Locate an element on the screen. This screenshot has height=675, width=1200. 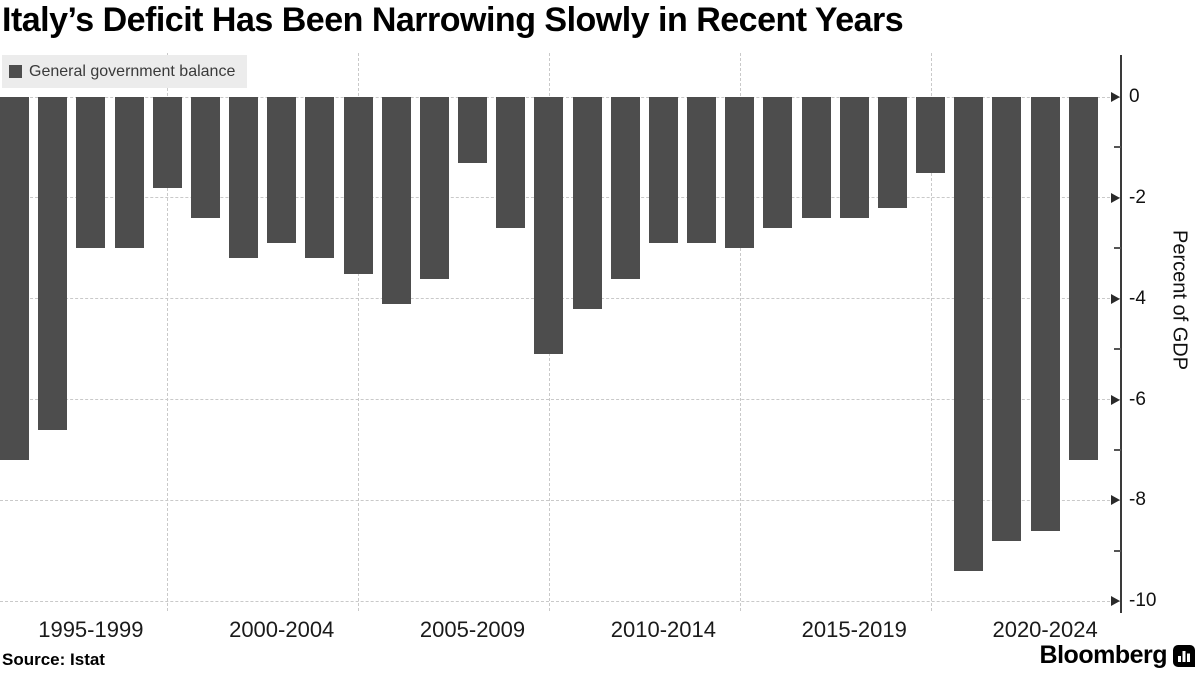
bloomberg-branding: Bloomberg is located at coordinates (1117, 655).